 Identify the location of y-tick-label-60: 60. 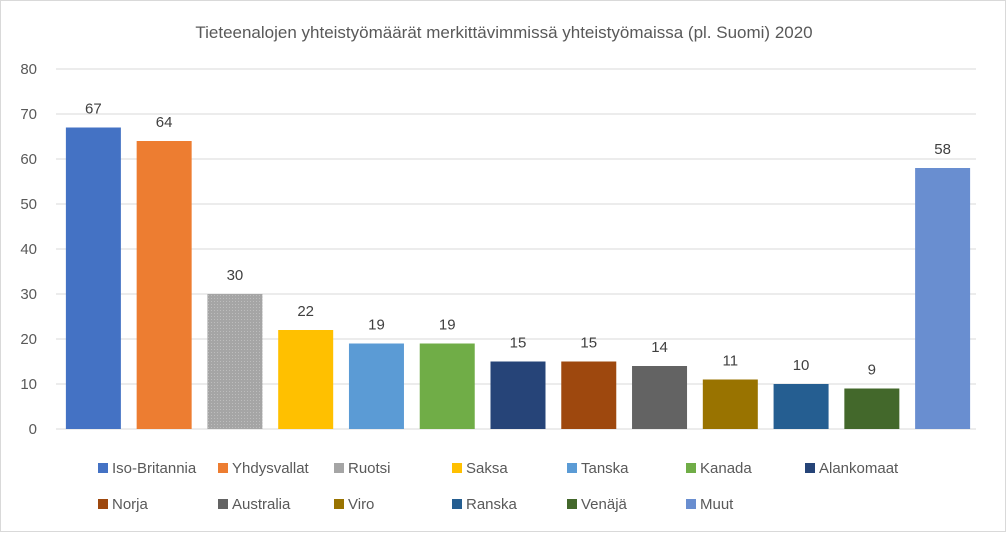
(28, 159).